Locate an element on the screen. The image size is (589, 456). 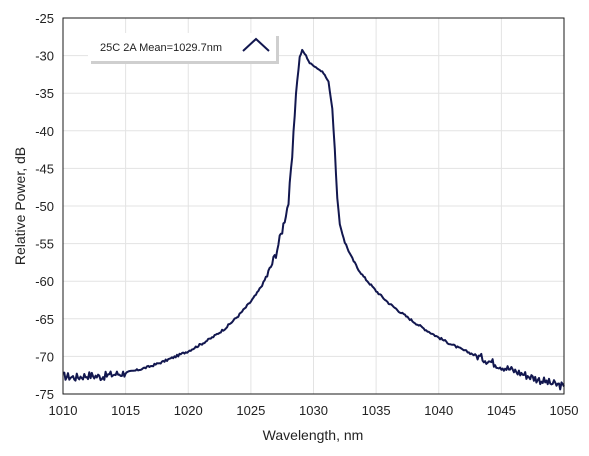
x-tick-label: 1050 is located at coordinates (564, 410).